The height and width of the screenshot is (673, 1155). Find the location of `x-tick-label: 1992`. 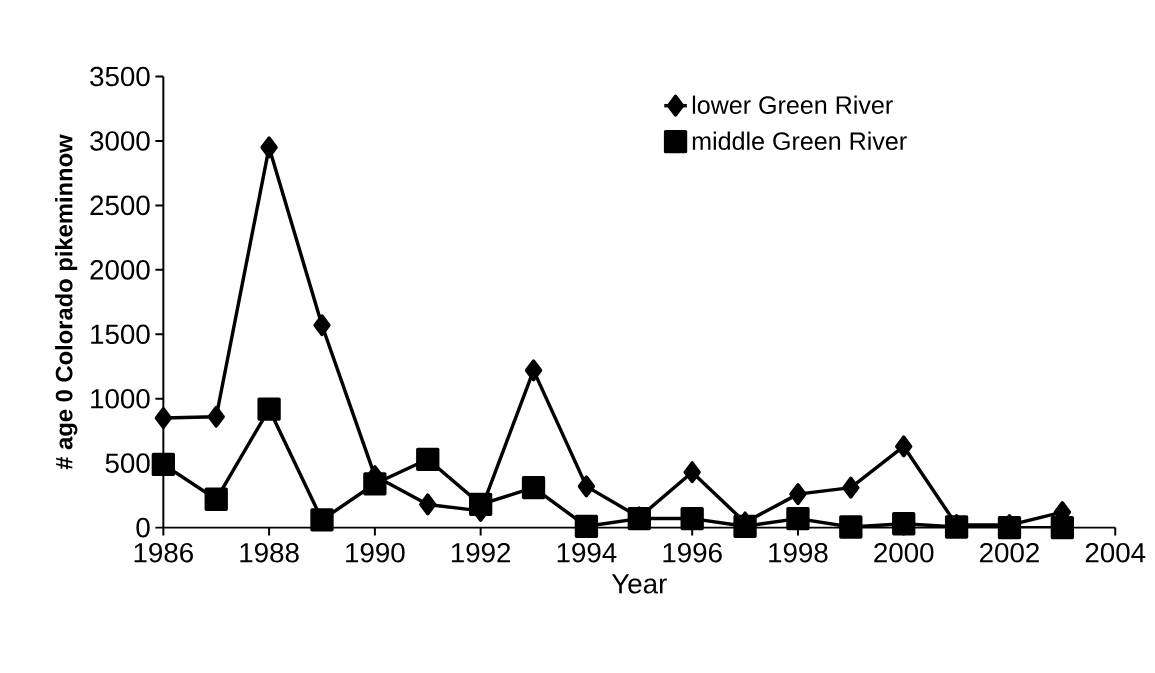

x-tick-label: 1992 is located at coordinates (481, 553).